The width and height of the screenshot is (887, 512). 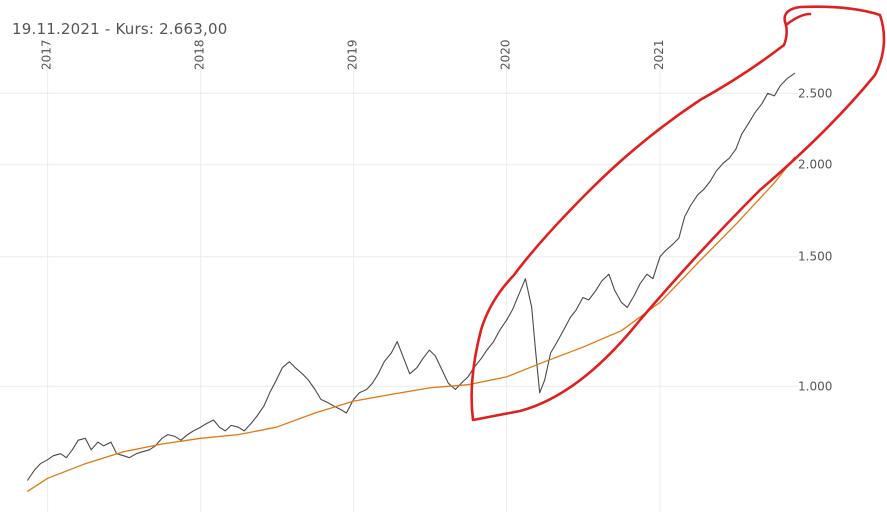 I want to click on x-tick-label: 2018, so click(x=200, y=54).